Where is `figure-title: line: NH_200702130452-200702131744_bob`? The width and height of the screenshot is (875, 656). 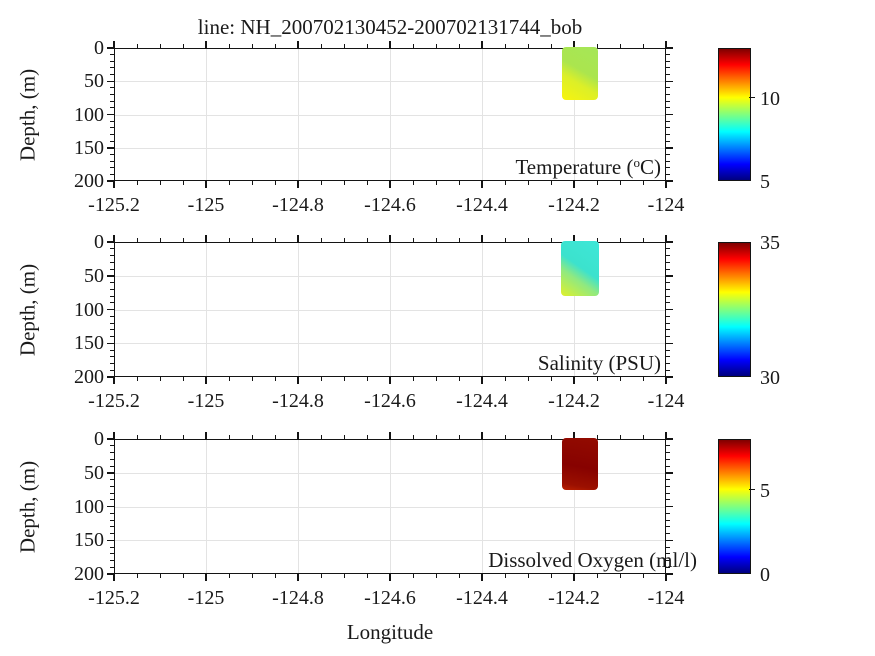
figure-title: line: NH_200702130452-200702131744_bob is located at coordinates (390, 27).